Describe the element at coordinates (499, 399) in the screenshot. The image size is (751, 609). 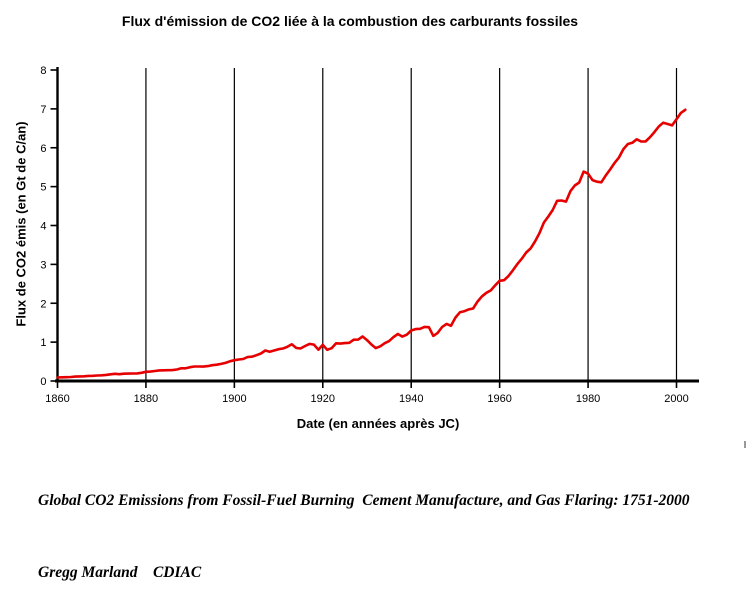
I see `x-tick-label-1960: 1960` at that location.